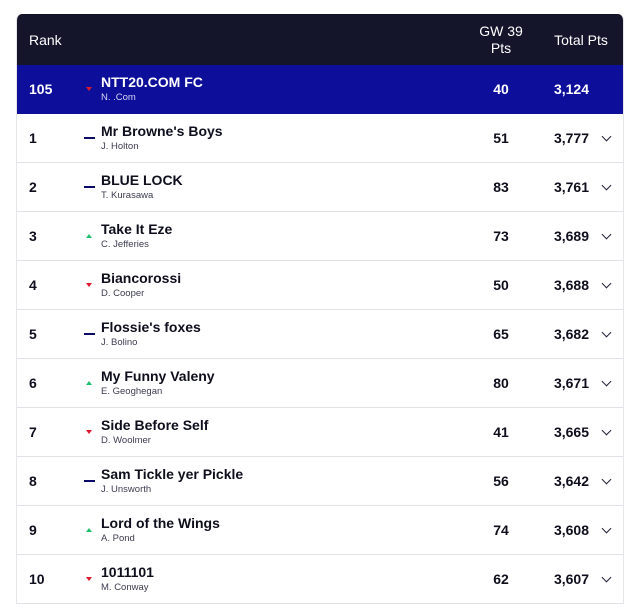  Describe the element at coordinates (501, 47) in the screenshot. I see `gw-header-line2: Pts` at that location.